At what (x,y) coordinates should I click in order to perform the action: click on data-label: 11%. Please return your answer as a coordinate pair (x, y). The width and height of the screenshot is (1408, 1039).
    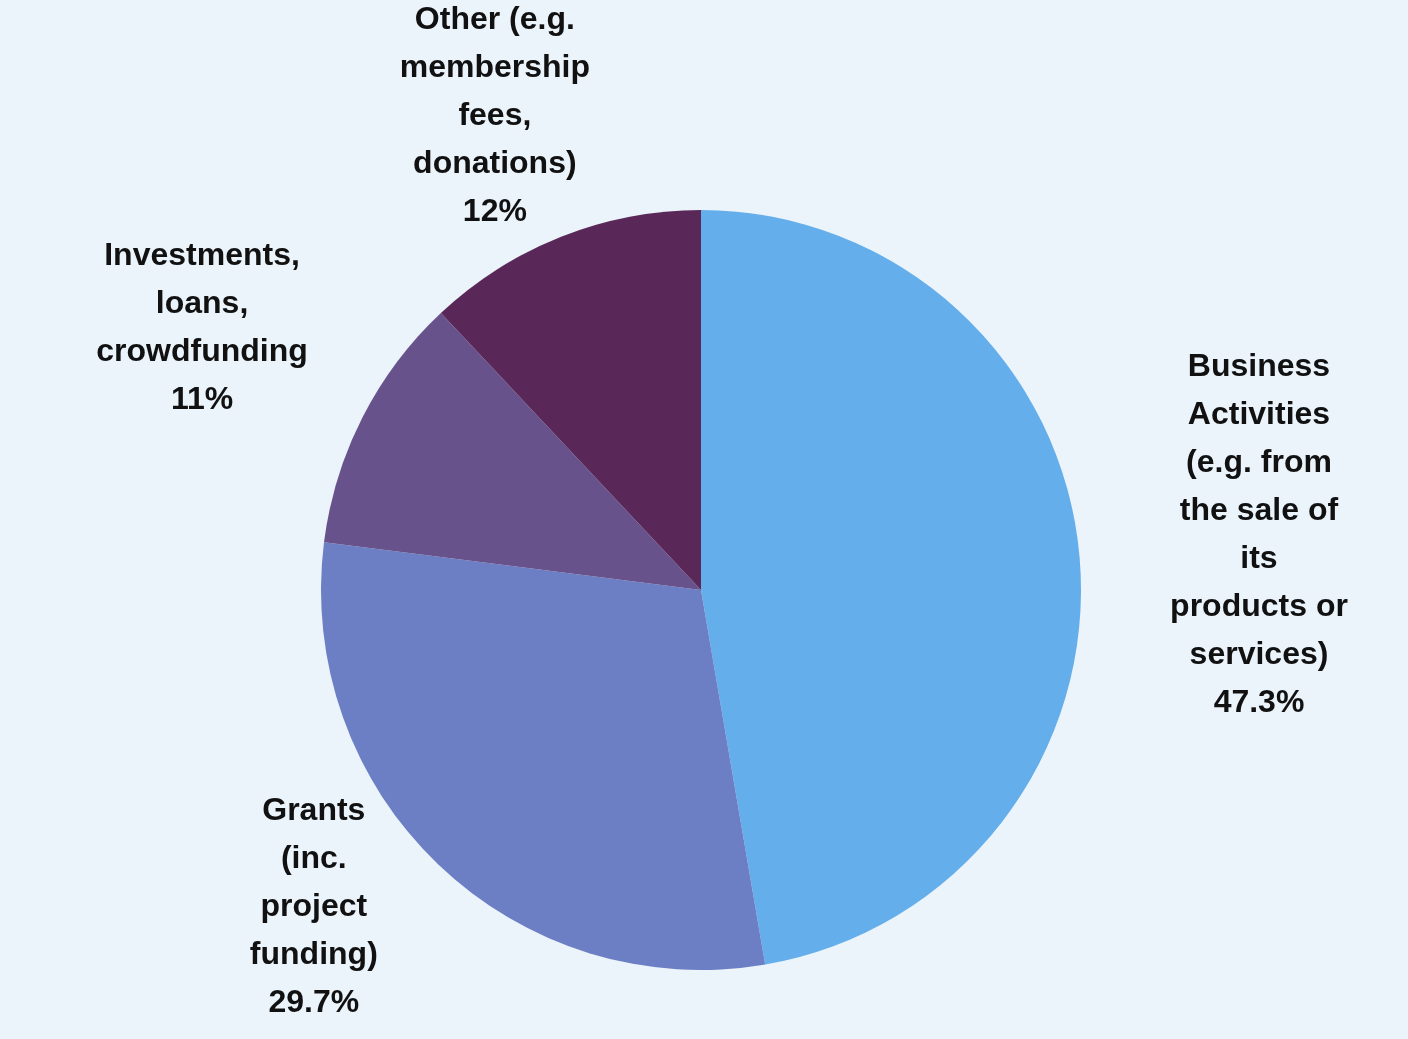
    Looking at the image, I should click on (202, 397).